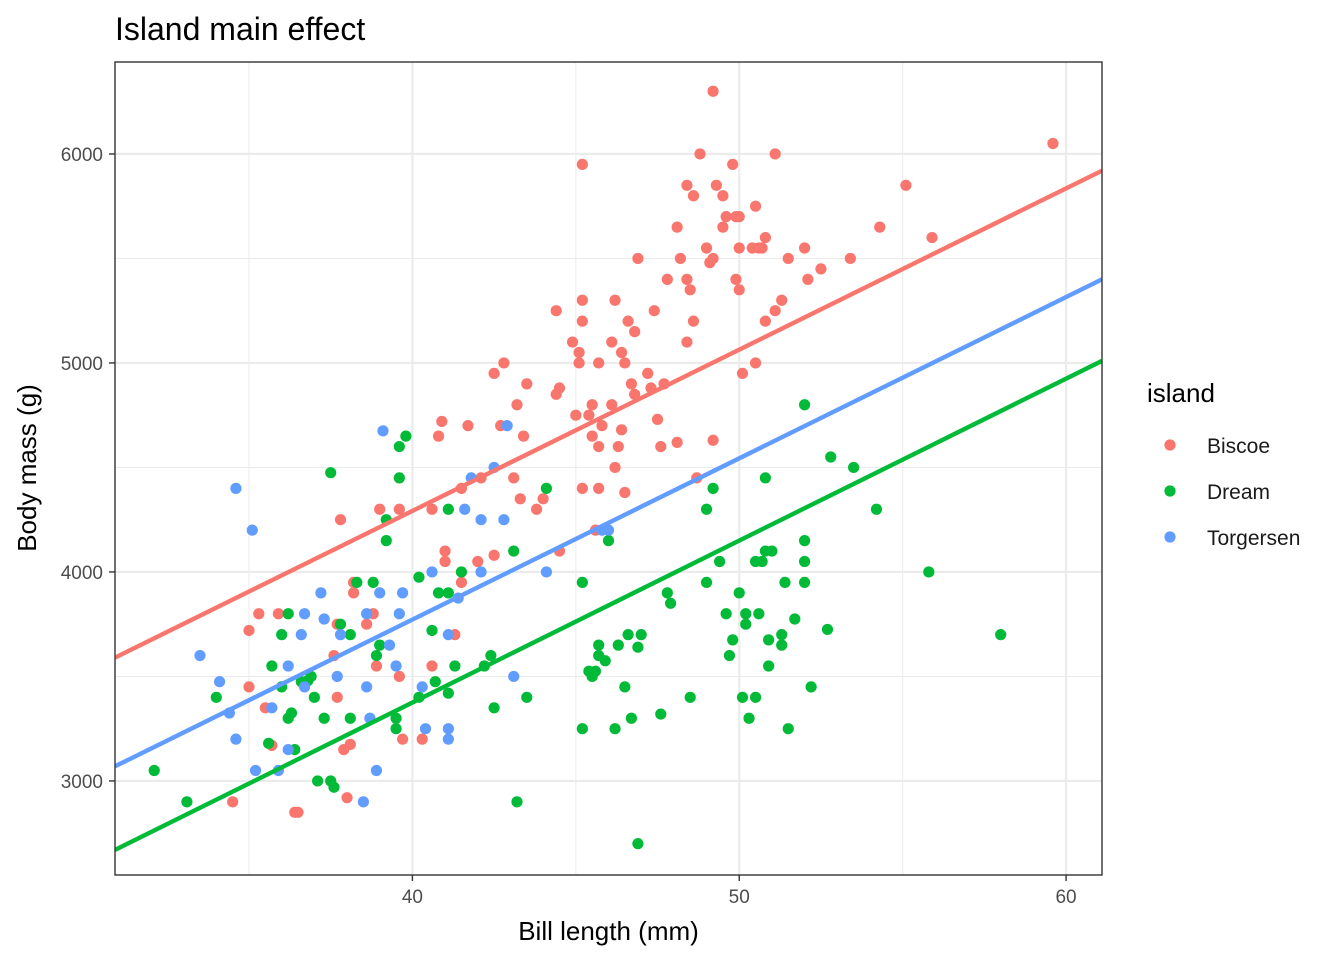 The width and height of the screenshot is (1344, 960). Describe the element at coordinates (608, 931) in the screenshot. I see `x-axis-title: Bill length (mm)` at that location.